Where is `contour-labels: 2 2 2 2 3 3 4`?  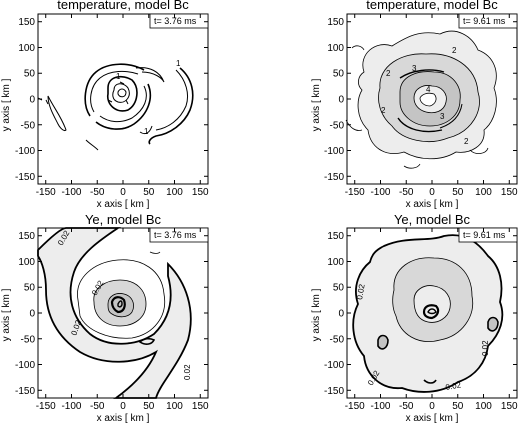 contour-labels: 2 2 2 2 3 3 4 is located at coordinates (425, 96).